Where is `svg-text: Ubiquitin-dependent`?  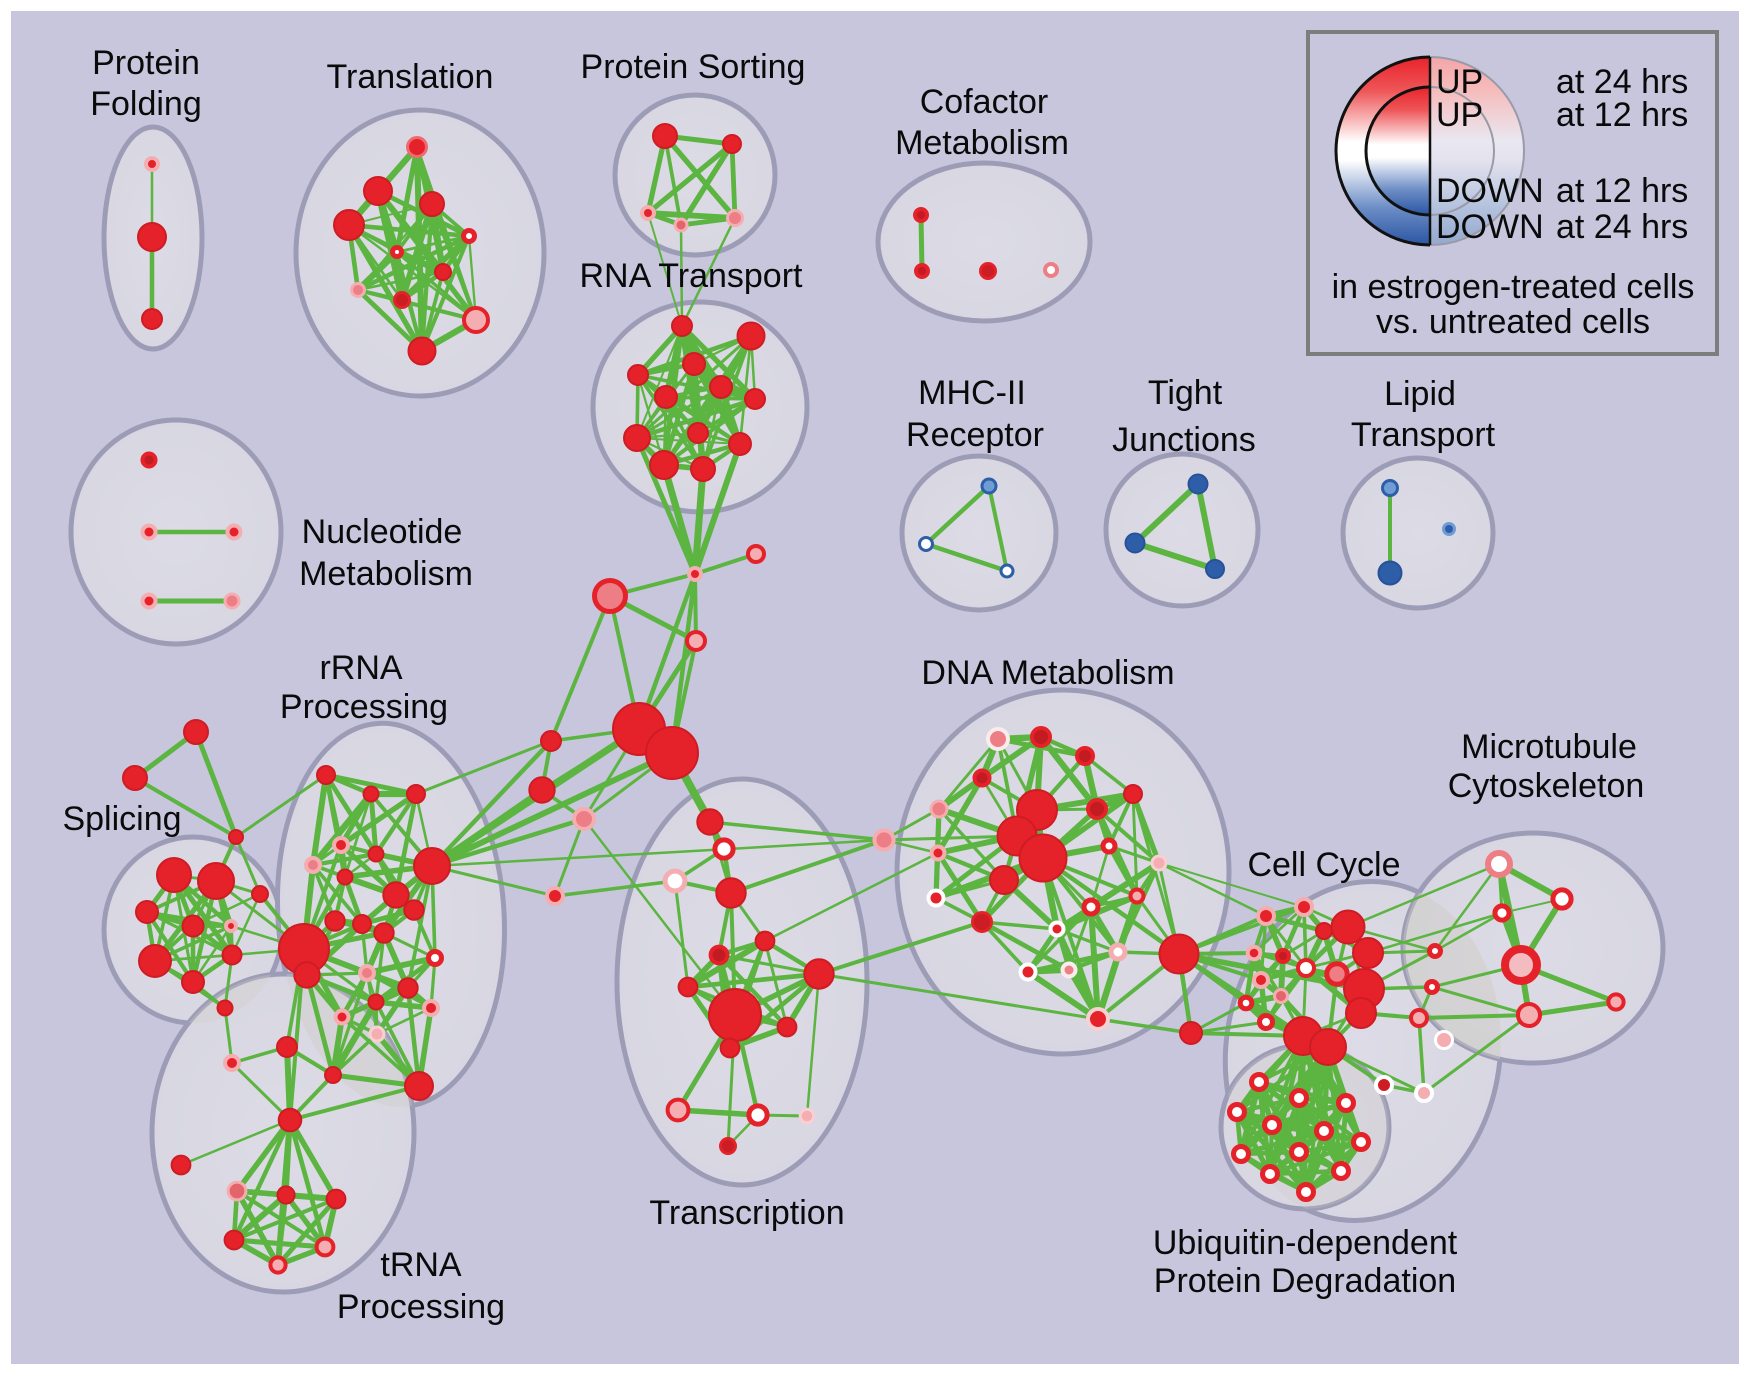 svg-text: Ubiquitin-dependent is located at coordinates (1305, 1243).